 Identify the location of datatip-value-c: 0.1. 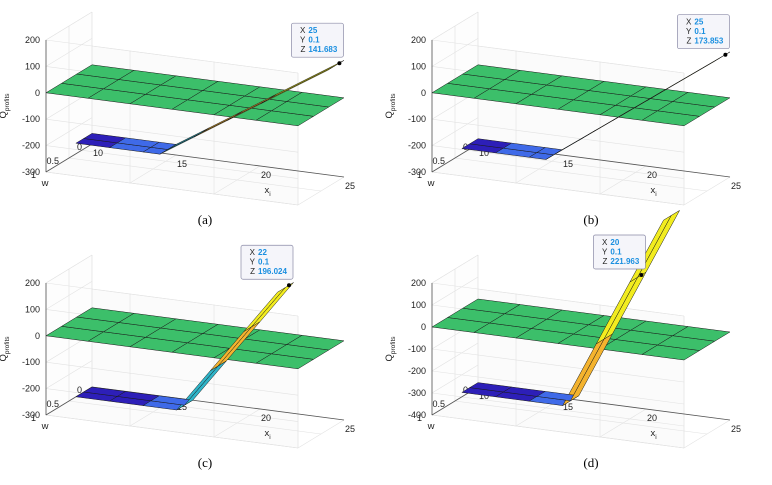
(264, 262).